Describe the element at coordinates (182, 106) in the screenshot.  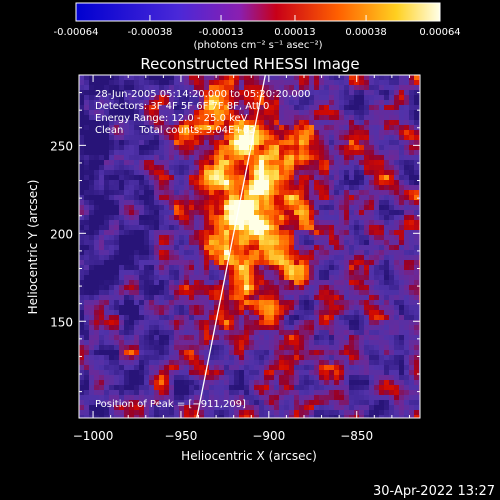
I see `info-line: Detectors: 3F 4F 5F 6F 7F 8F, Att 0` at that location.